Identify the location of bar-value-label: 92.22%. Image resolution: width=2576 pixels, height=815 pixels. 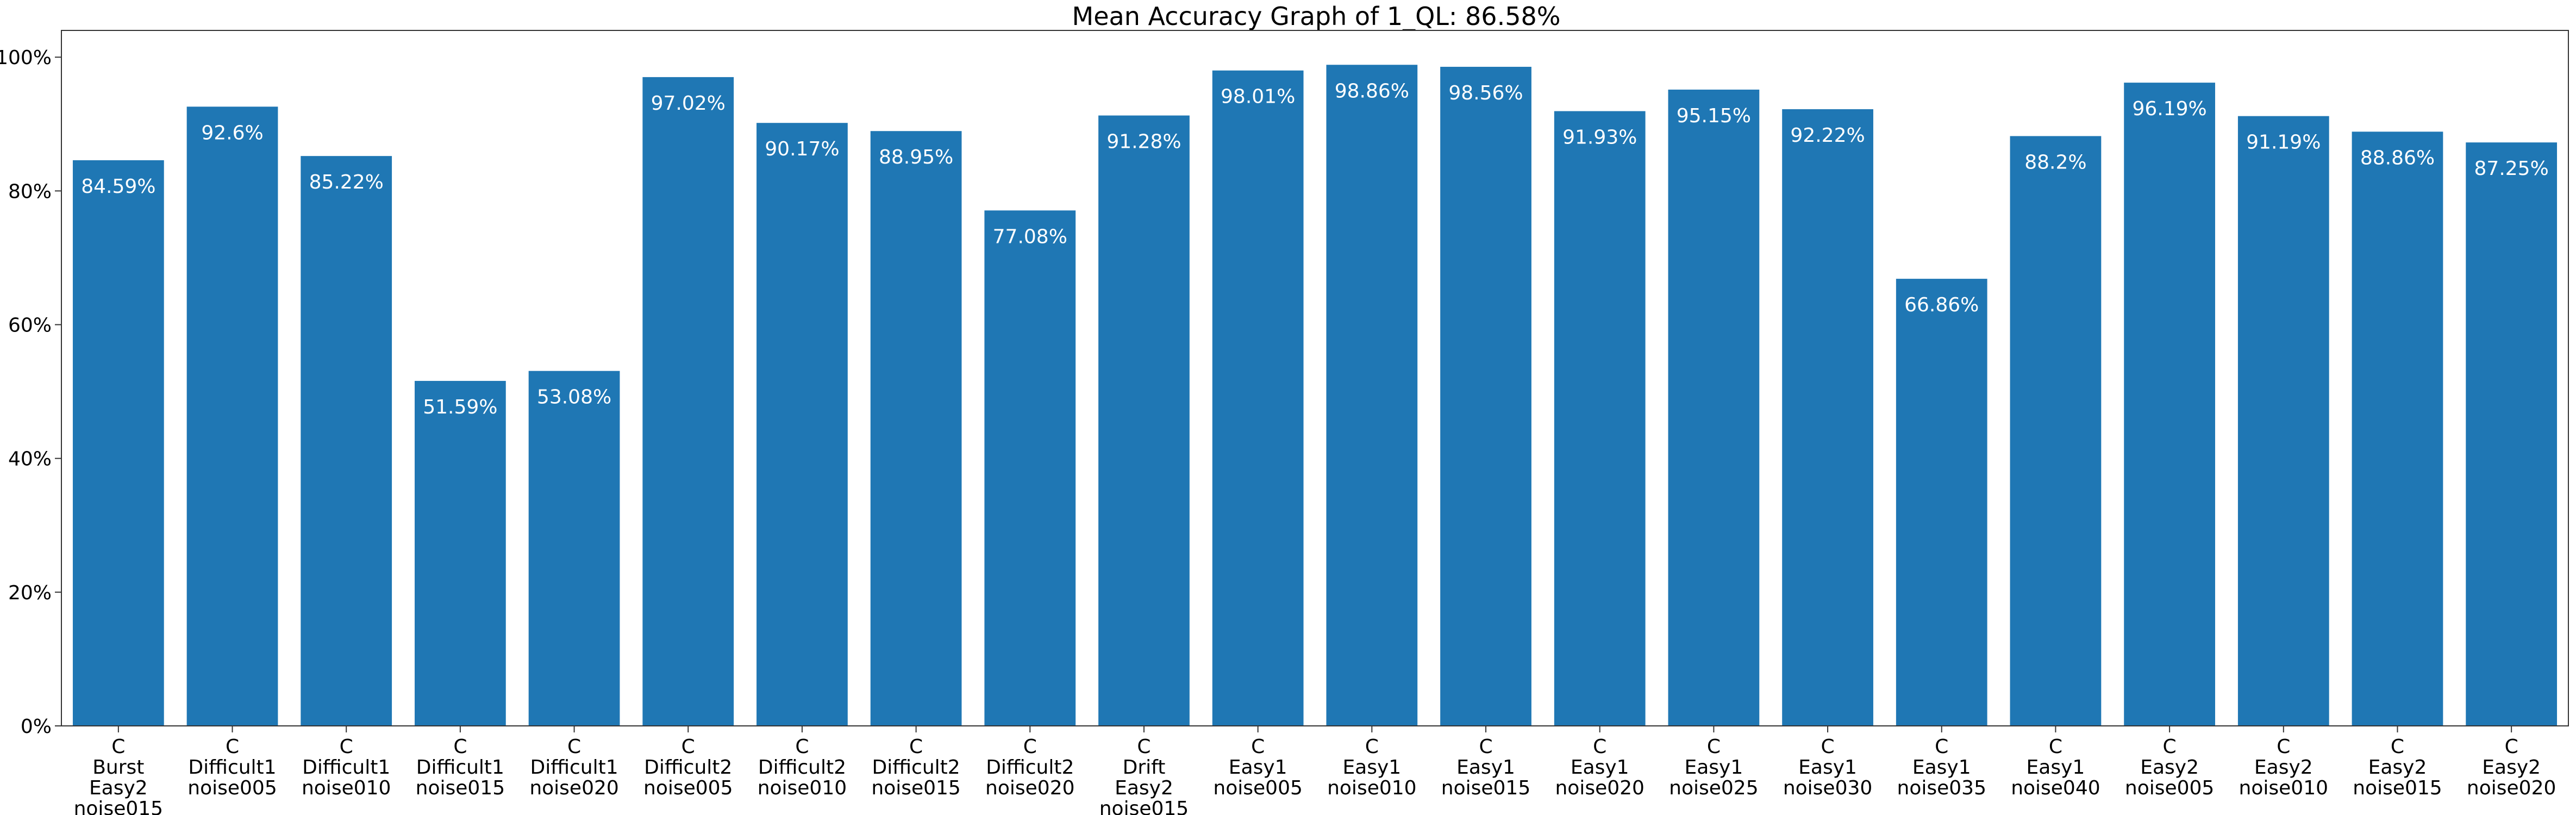
(1827, 135).